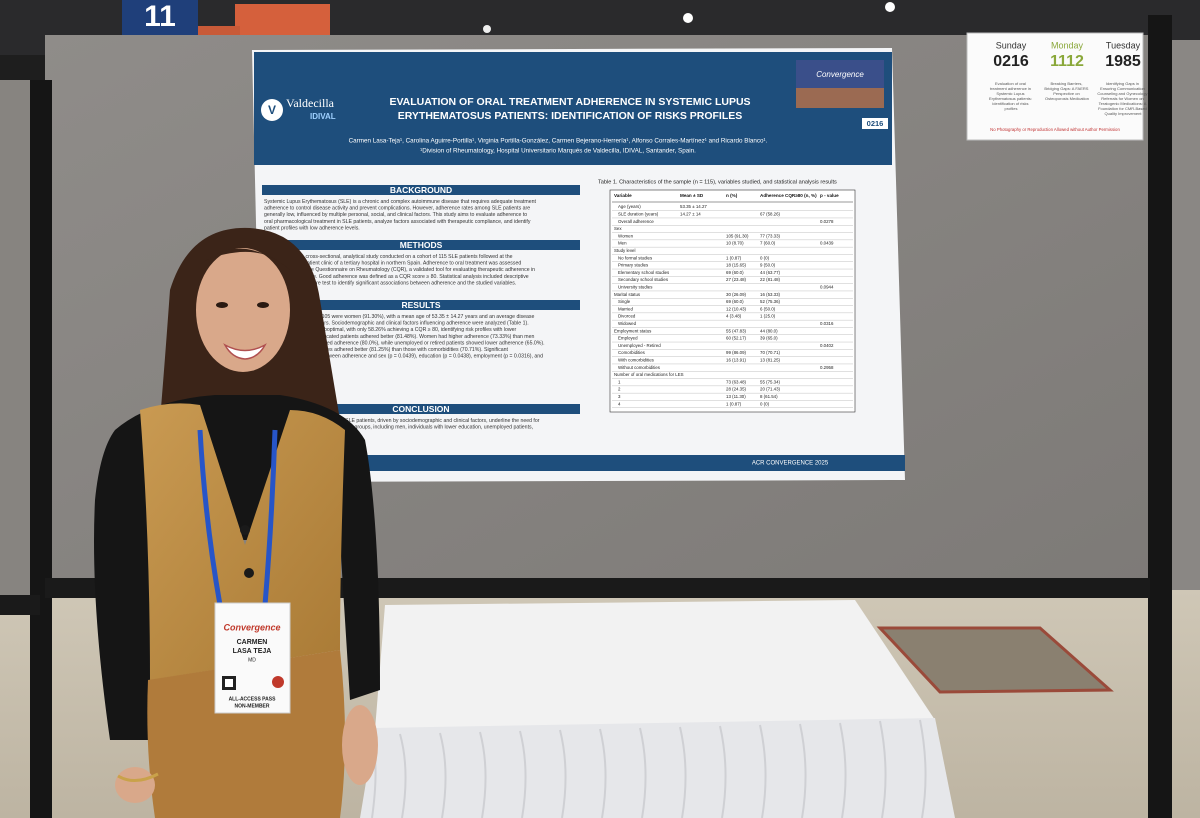 The image size is (1200, 818). I want to click on table-variable: Men, so click(622, 243).